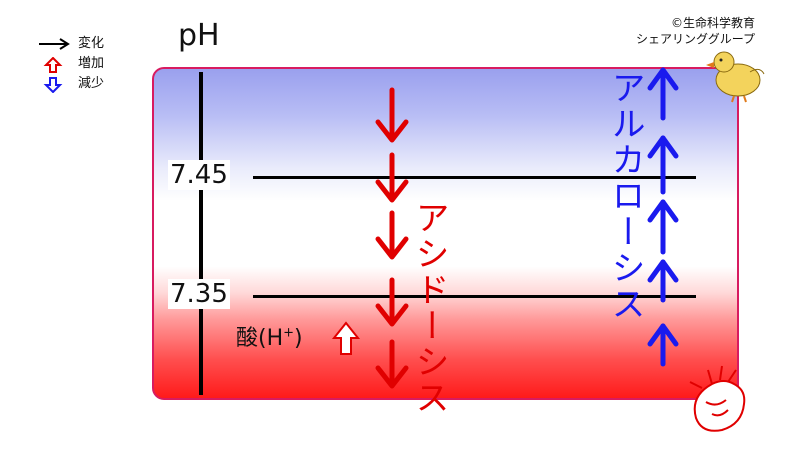 The width and height of the screenshot is (800, 450). Describe the element at coordinates (199, 35) in the screenshot. I see `ph-axis-title: pH` at that location.